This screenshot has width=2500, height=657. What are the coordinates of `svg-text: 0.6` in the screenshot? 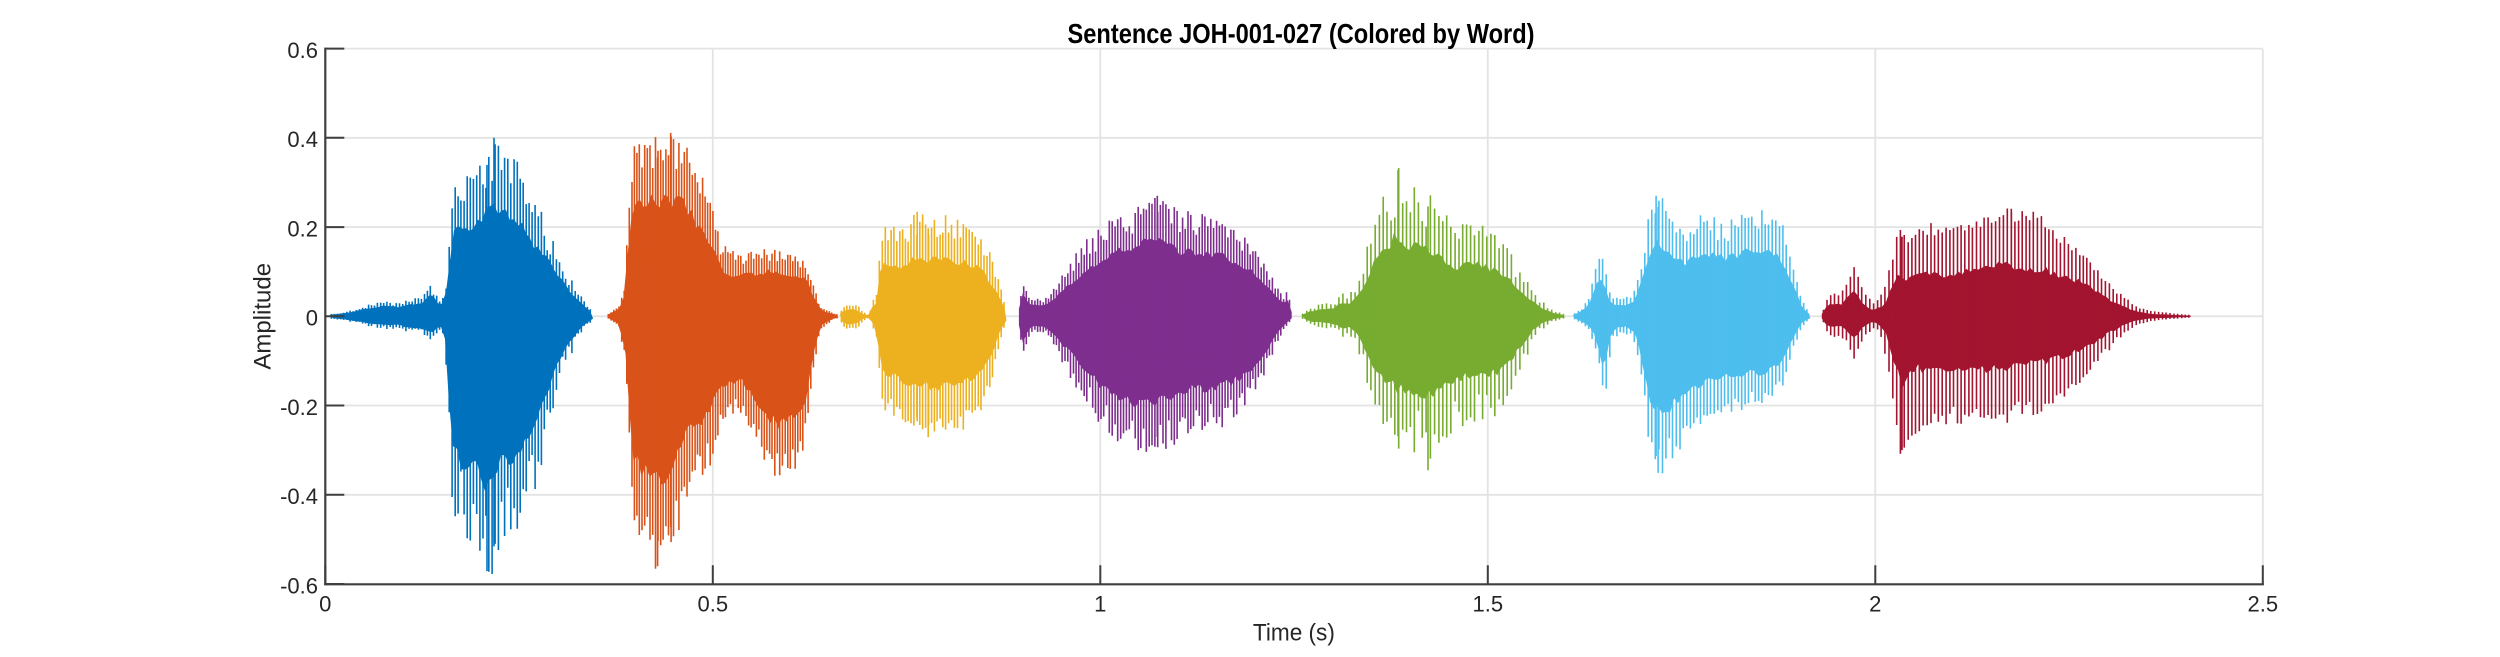 It's located at (302, 50).